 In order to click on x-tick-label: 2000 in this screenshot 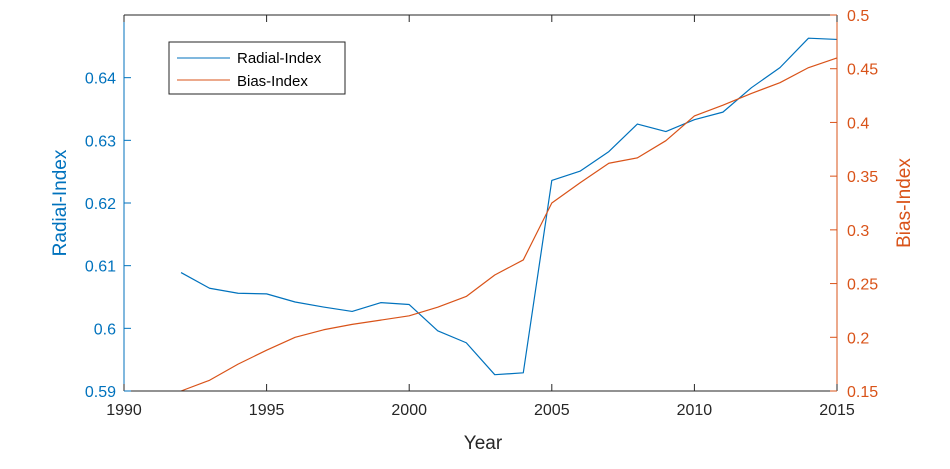, I will do `click(409, 410)`.